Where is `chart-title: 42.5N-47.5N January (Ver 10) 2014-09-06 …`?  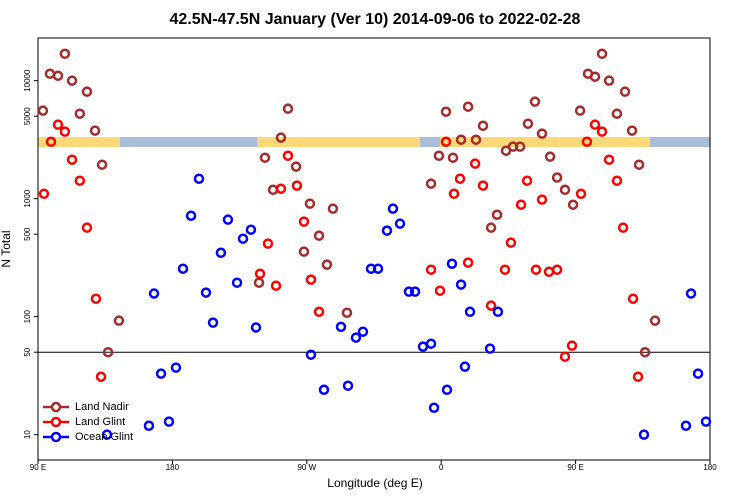
chart-title: 42.5N-47.5N January (Ver 10) 2014-09-06 … is located at coordinates (375, 19).